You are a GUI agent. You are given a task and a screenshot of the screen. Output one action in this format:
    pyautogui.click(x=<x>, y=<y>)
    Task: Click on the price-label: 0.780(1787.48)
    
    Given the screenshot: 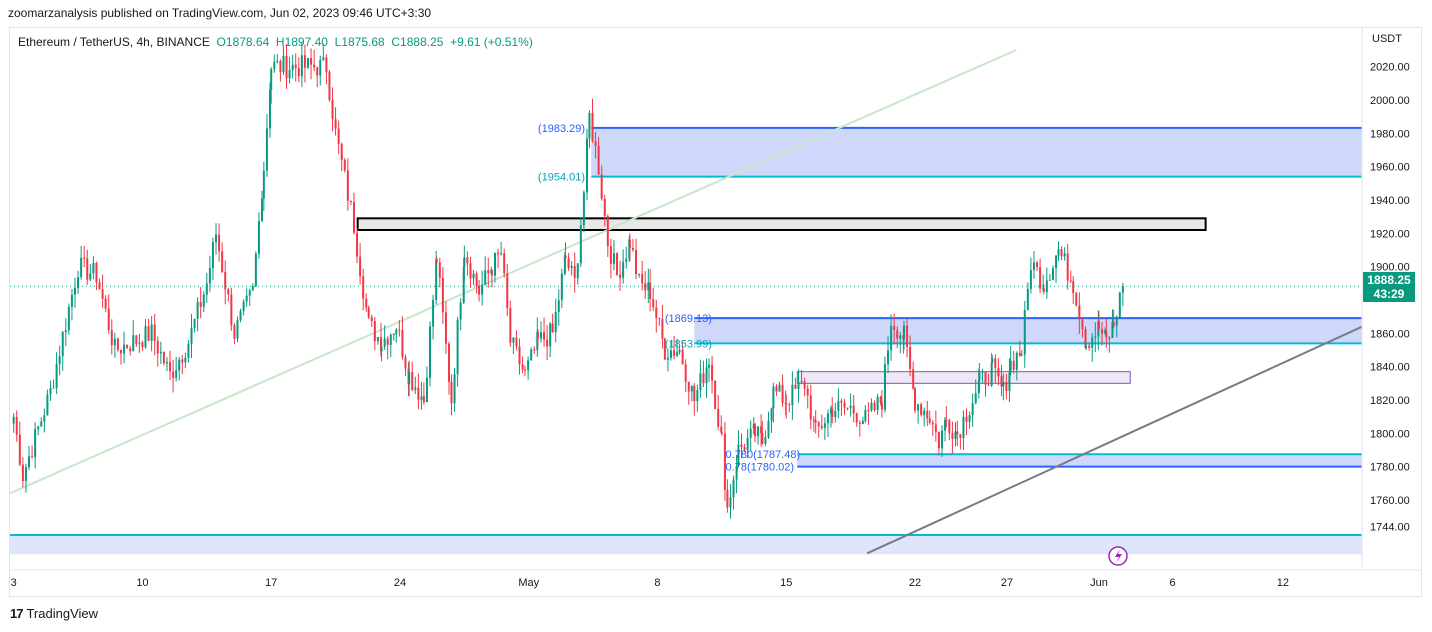 What is the action you would take?
    pyautogui.click(x=763, y=455)
    